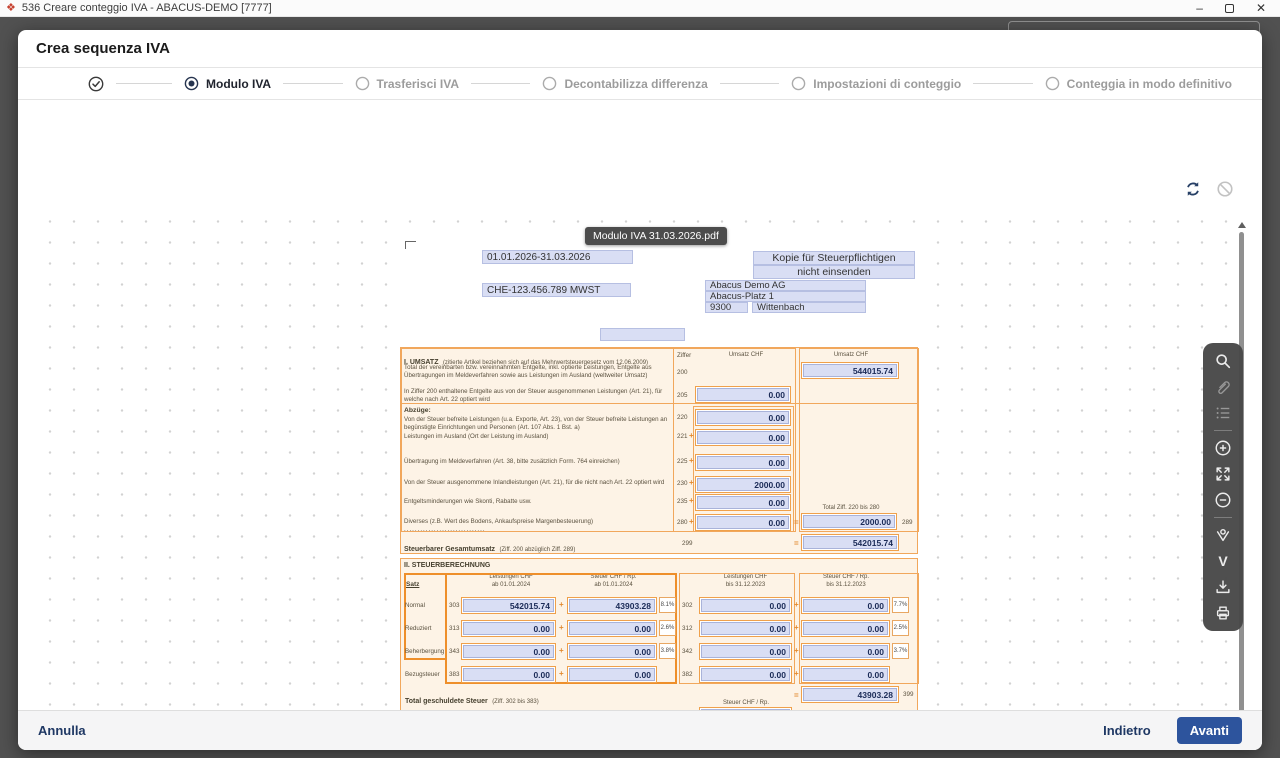  Describe the element at coordinates (845, 674) in the screenshot. I see `f-382s: 0.00` at that location.